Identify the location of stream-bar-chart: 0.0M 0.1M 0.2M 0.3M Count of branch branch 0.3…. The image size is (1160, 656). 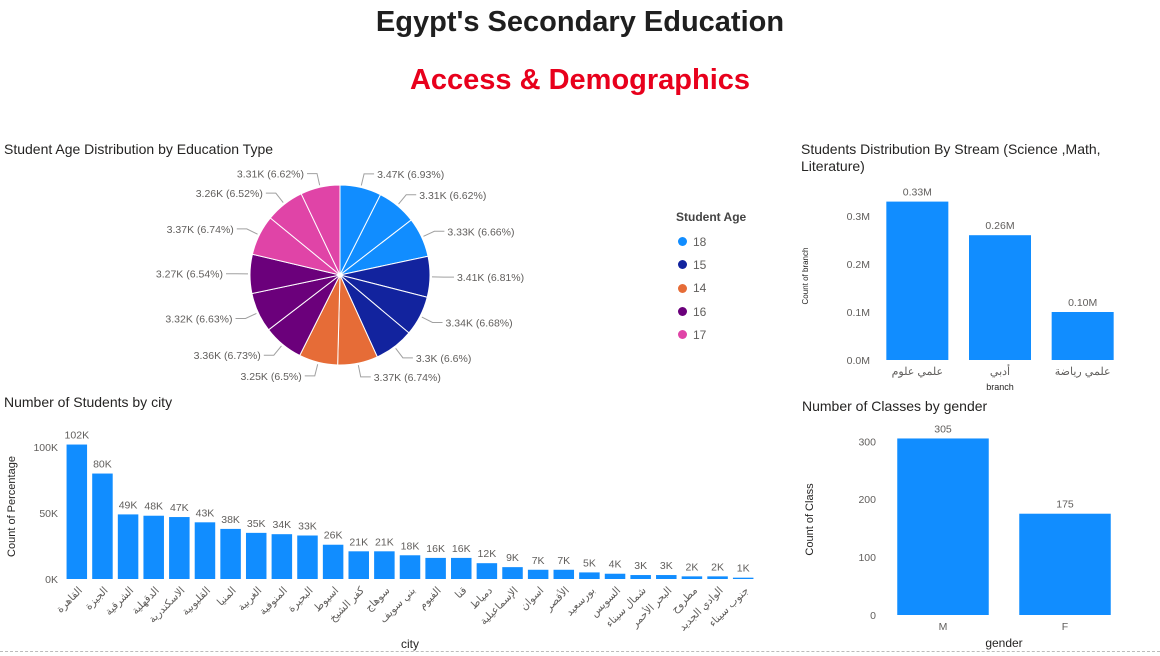
(957, 289).